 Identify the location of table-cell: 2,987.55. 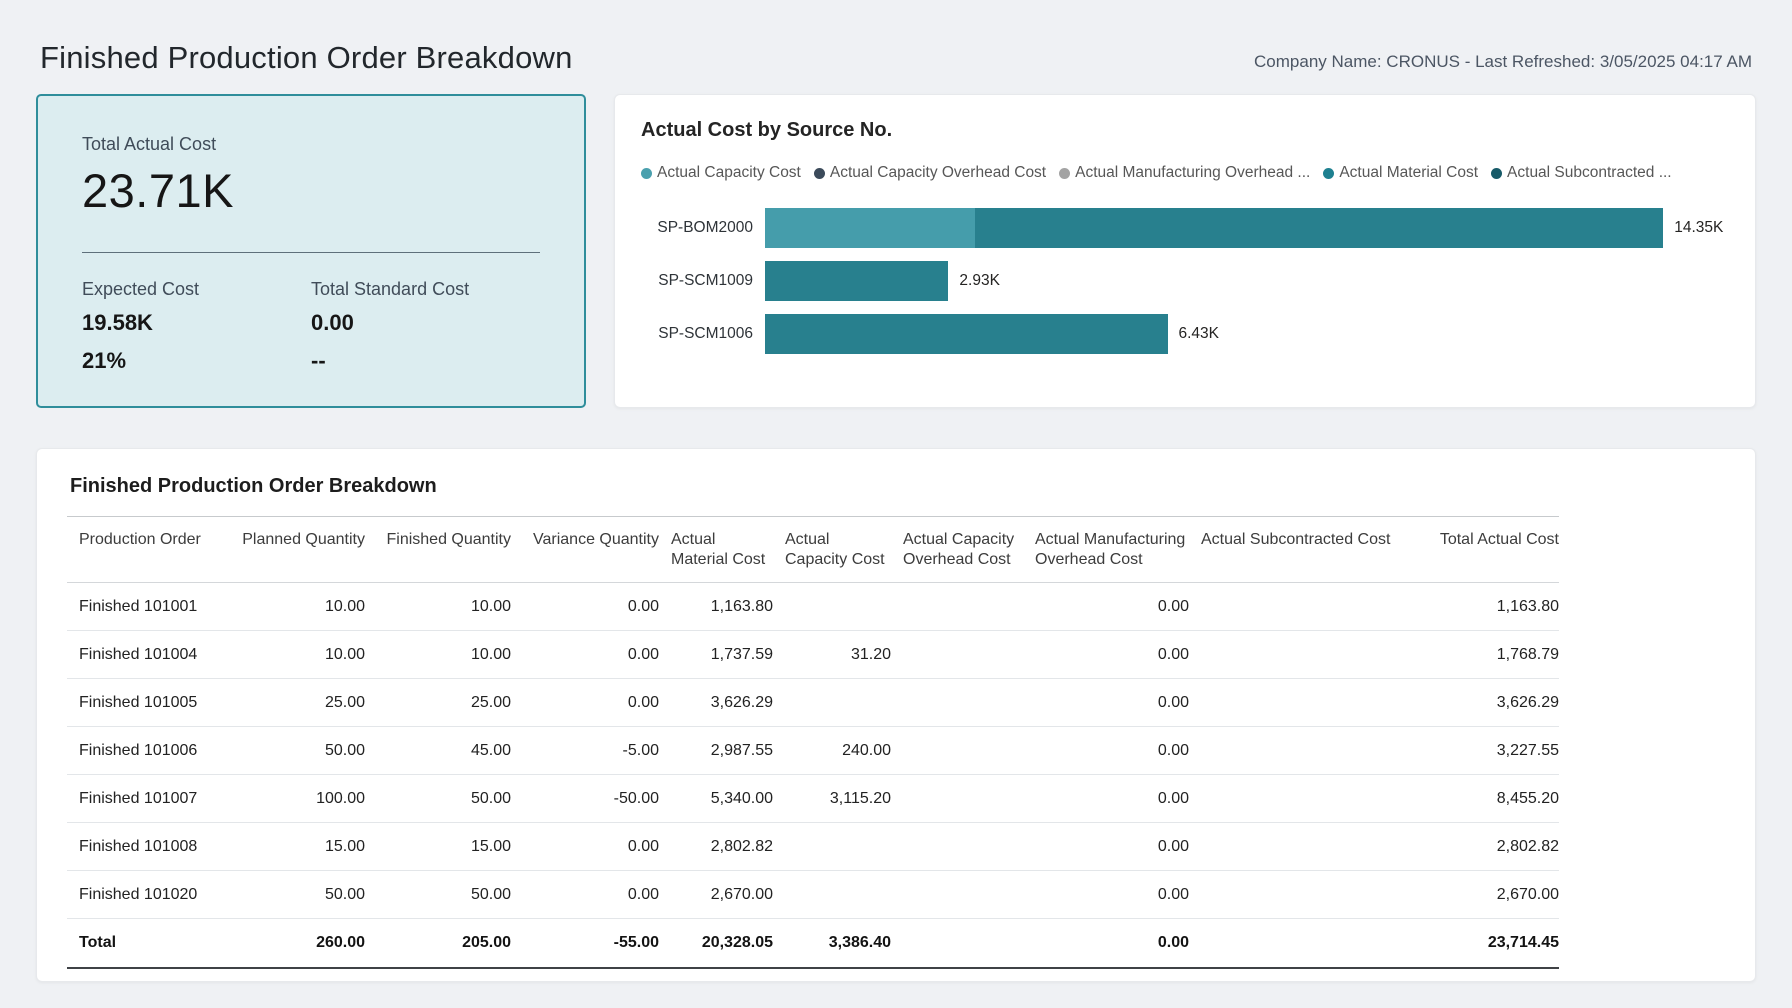
(716, 750).